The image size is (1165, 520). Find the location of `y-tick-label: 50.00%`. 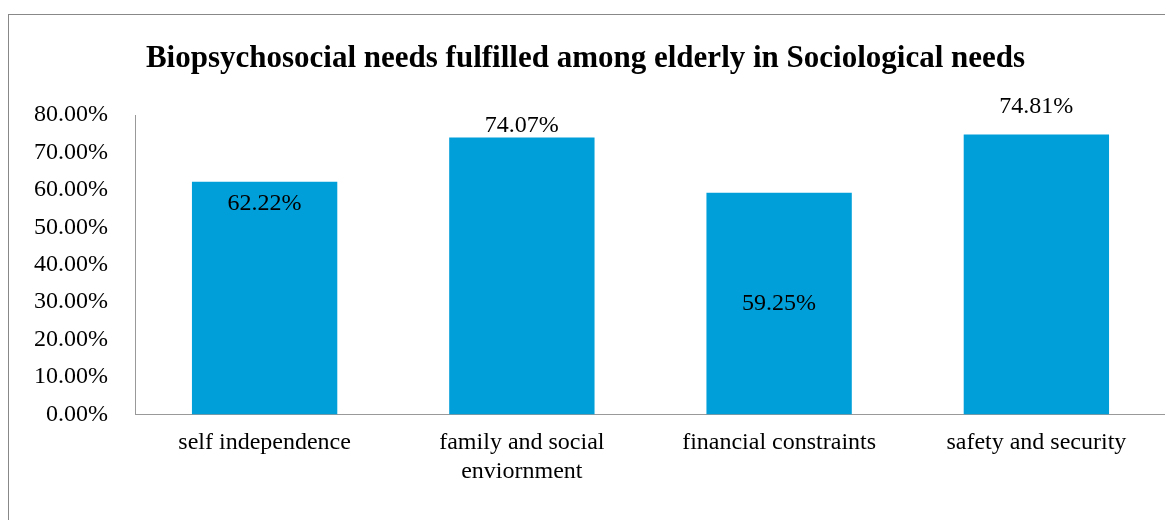

y-tick-label: 50.00% is located at coordinates (70, 225).